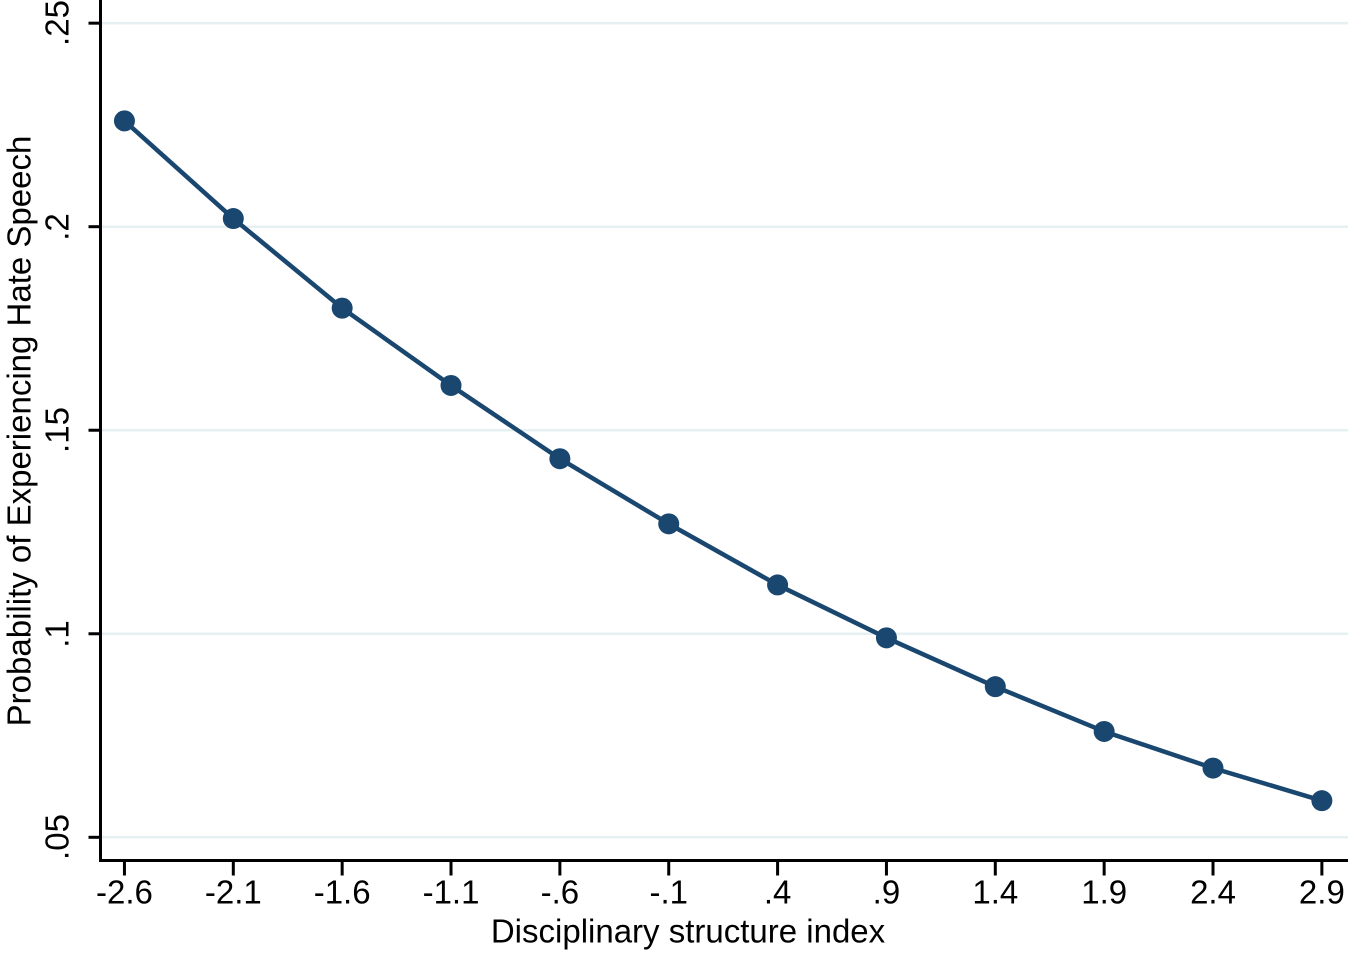 The image size is (1350, 956). I want to click on y-tick-label: .15, so click(57, 430).